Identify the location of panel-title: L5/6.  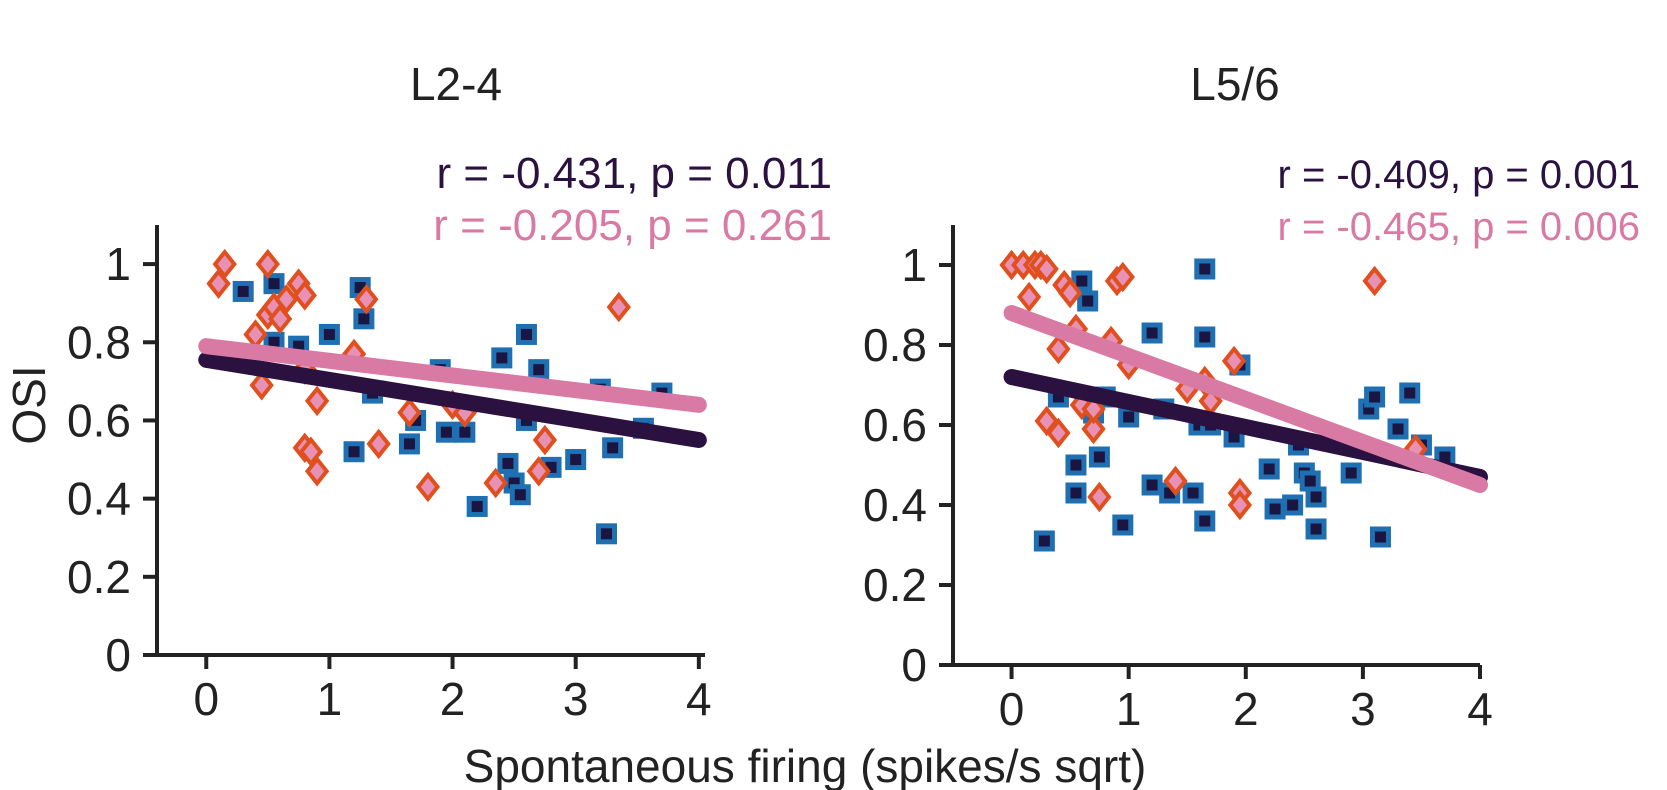
(1235, 84).